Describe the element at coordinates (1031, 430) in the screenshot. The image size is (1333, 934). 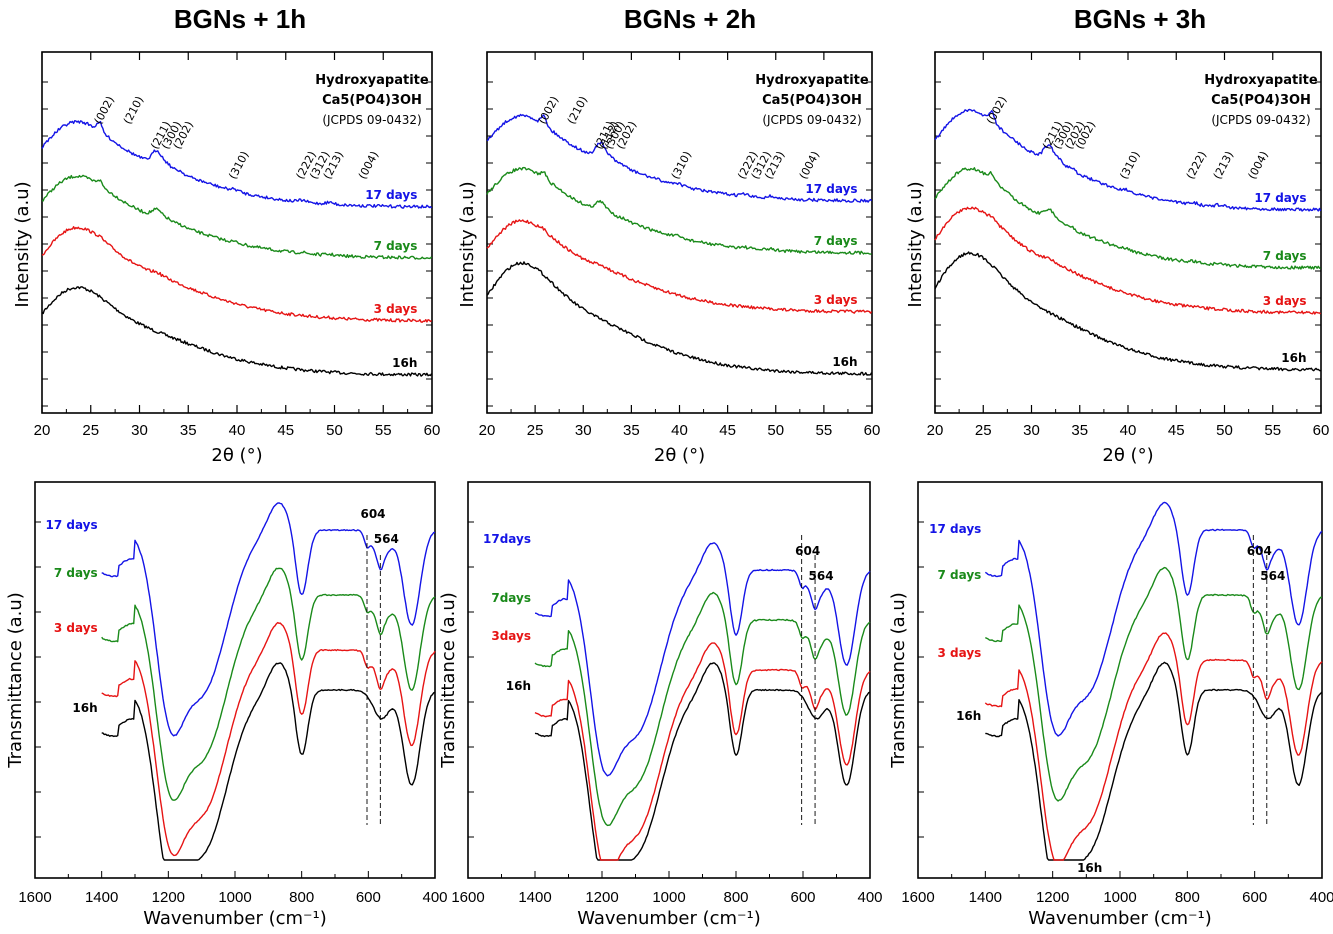
I see `x-tick-label: 30` at that location.